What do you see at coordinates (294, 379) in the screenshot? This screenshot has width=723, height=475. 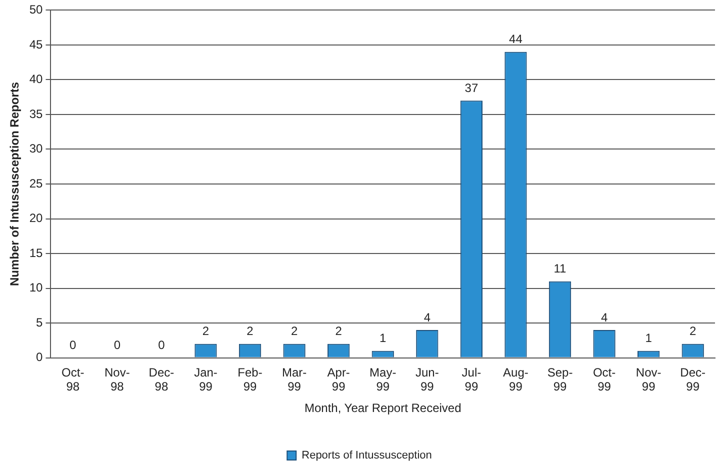 I see `x-tick-label: Mar-99` at bounding box center [294, 379].